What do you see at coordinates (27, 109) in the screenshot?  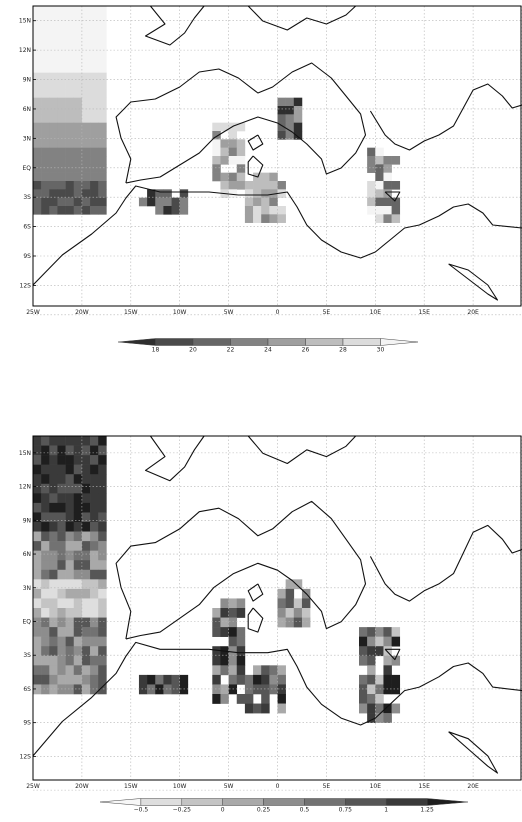 I see `lat-label: 6N` at bounding box center [27, 109].